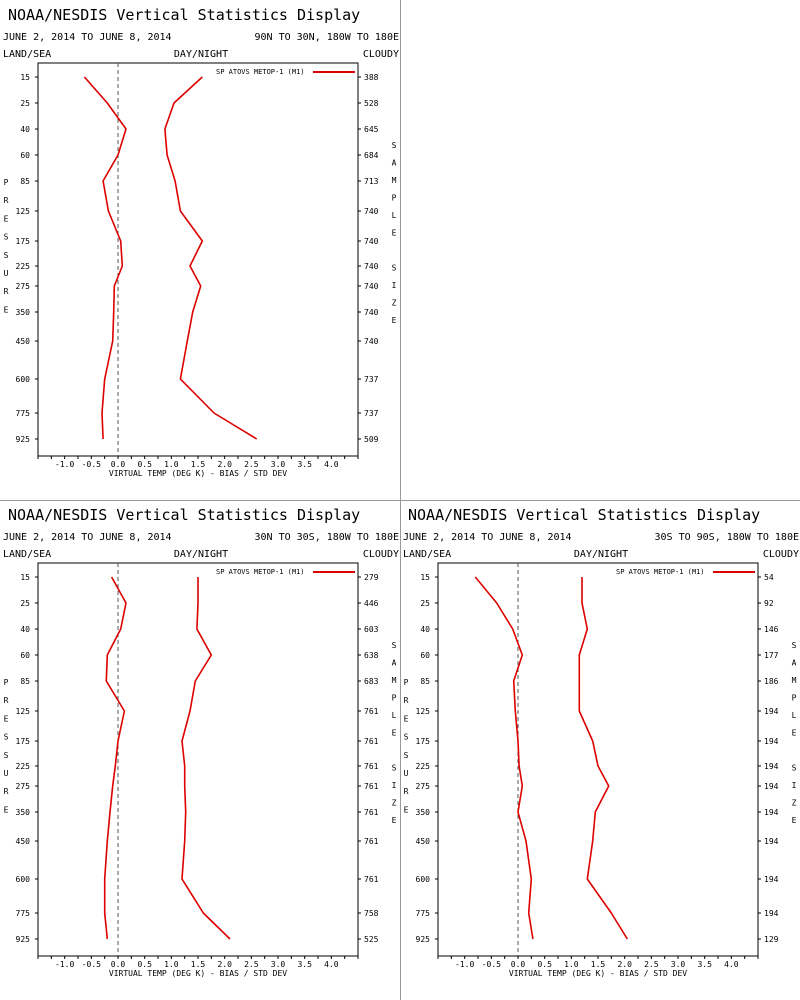 This screenshot has height=1000, width=800. I want to click on x-tick-label: 1.5, so click(198, 964).